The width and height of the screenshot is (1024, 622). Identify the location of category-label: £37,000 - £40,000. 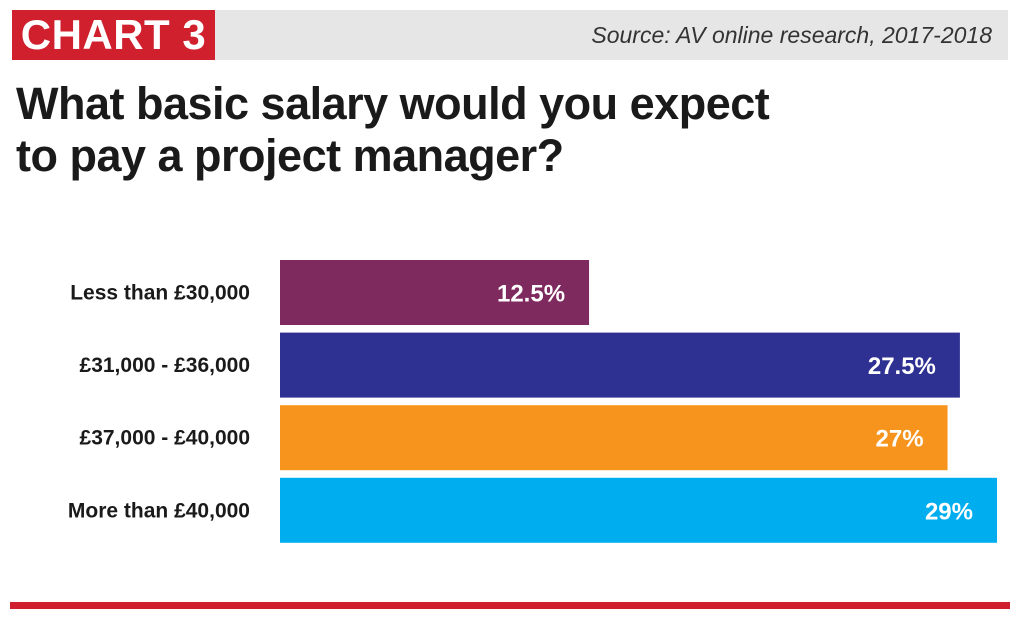
(165, 438).